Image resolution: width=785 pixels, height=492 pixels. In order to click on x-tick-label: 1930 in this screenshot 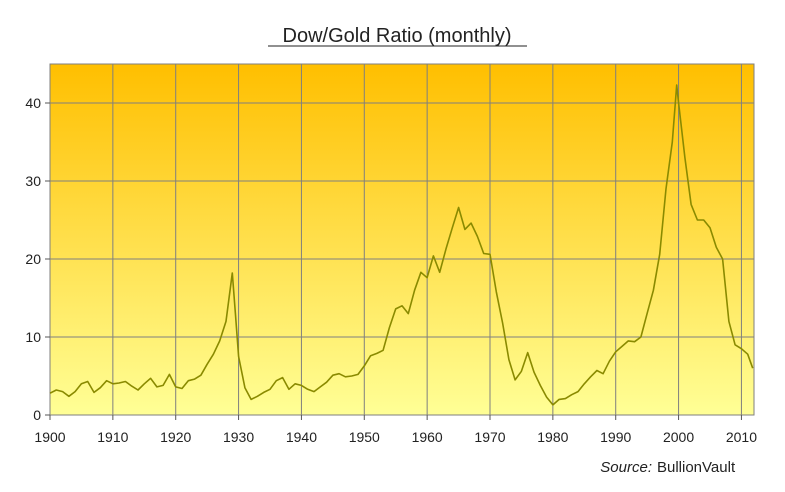, I will do `click(238, 437)`.